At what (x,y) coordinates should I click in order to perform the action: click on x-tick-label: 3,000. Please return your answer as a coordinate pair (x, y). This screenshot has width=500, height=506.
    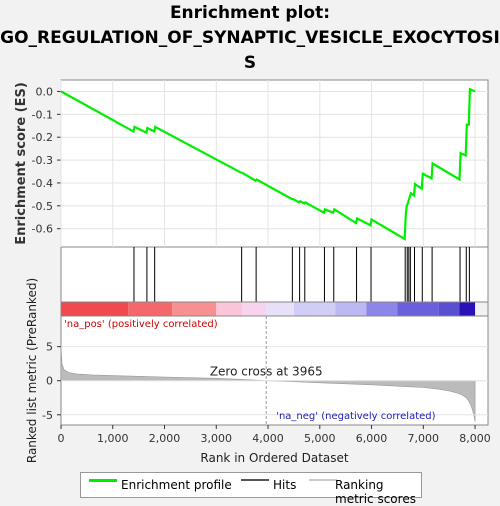
    Looking at the image, I should click on (217, 438).